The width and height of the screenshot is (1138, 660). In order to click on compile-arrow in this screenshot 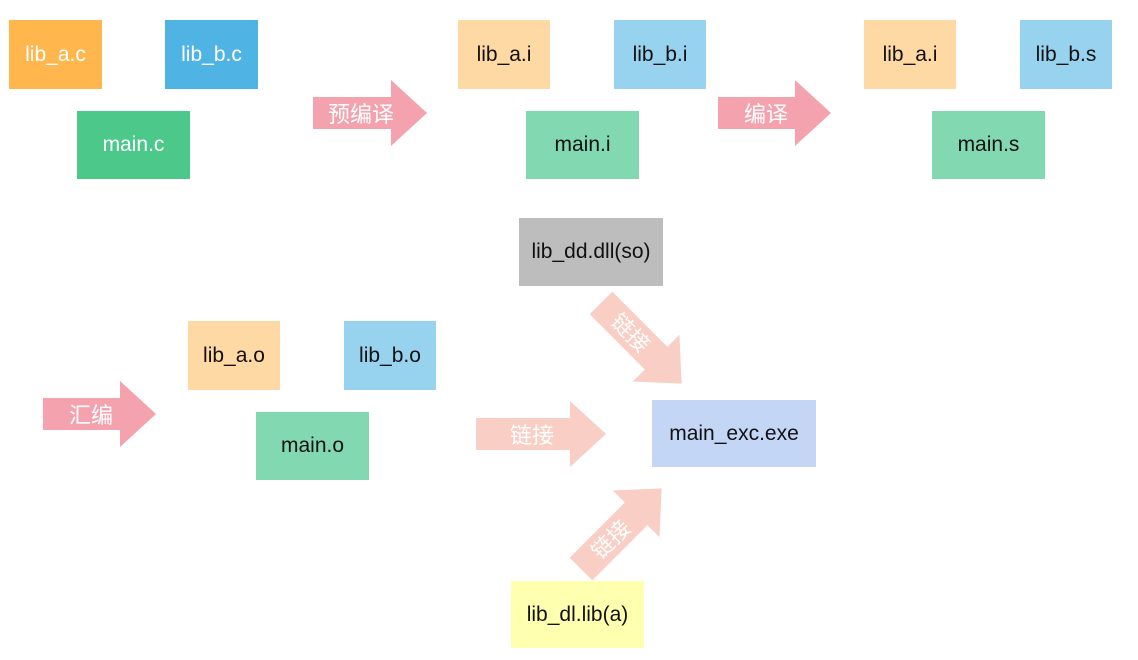, I will do `click(774, 113)`.